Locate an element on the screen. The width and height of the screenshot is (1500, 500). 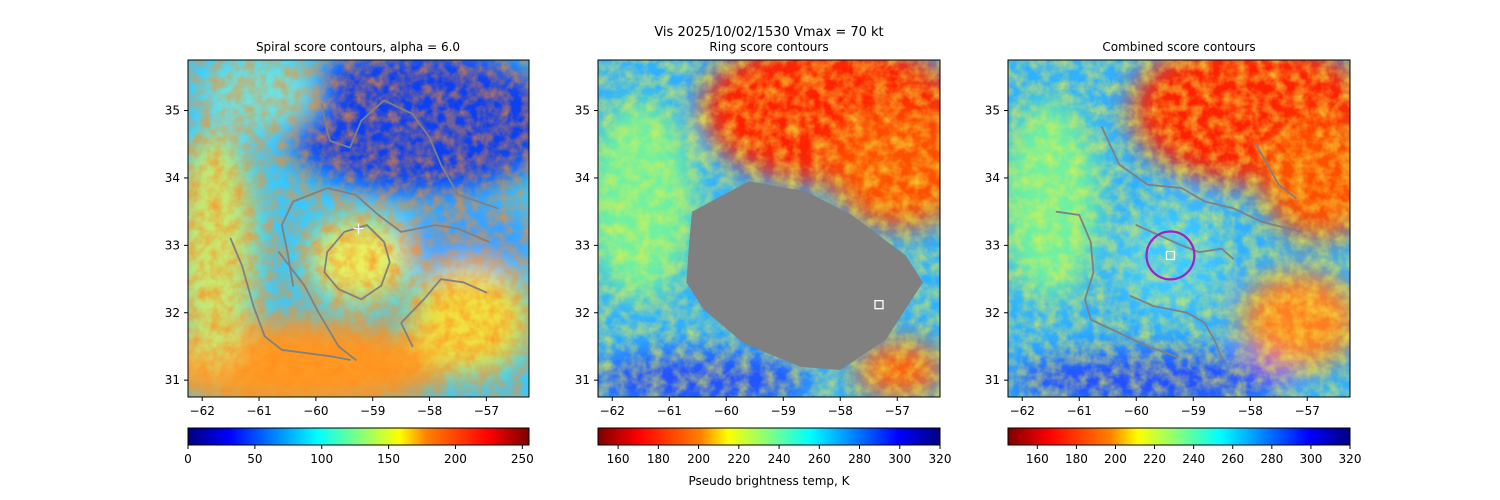
colorbar-label: Pseudo brightness temp, K is located at coordinates (769, 481).